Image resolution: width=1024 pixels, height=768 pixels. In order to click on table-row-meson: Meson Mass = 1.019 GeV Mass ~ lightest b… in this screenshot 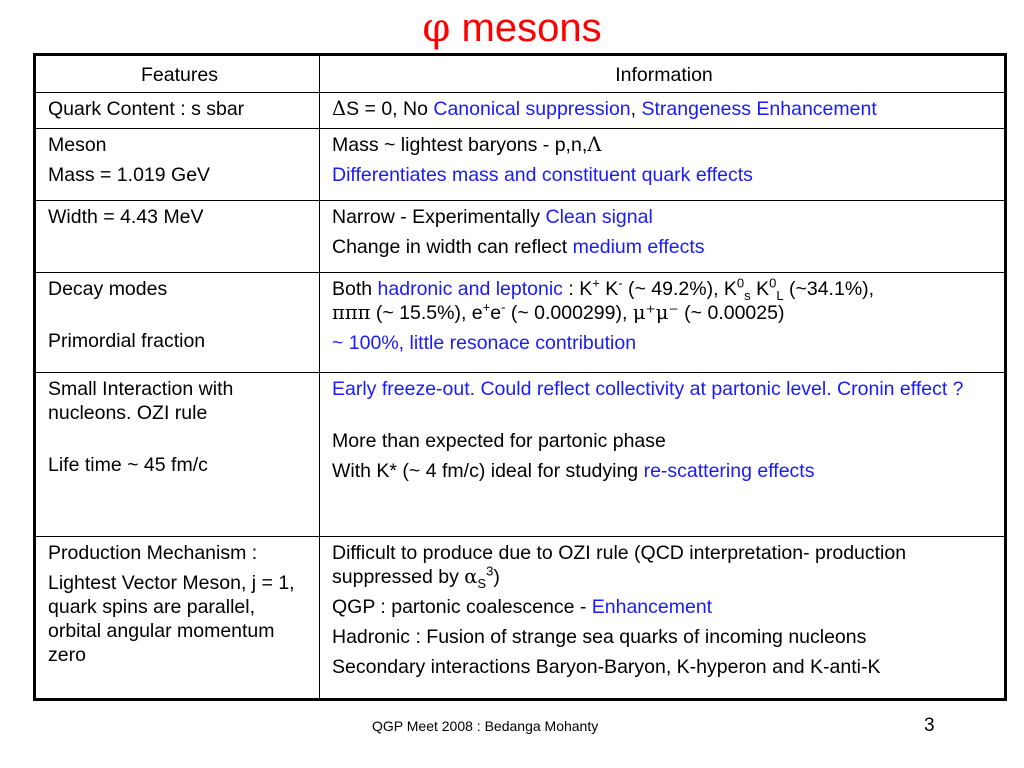, I will do `click(520, 164)`.